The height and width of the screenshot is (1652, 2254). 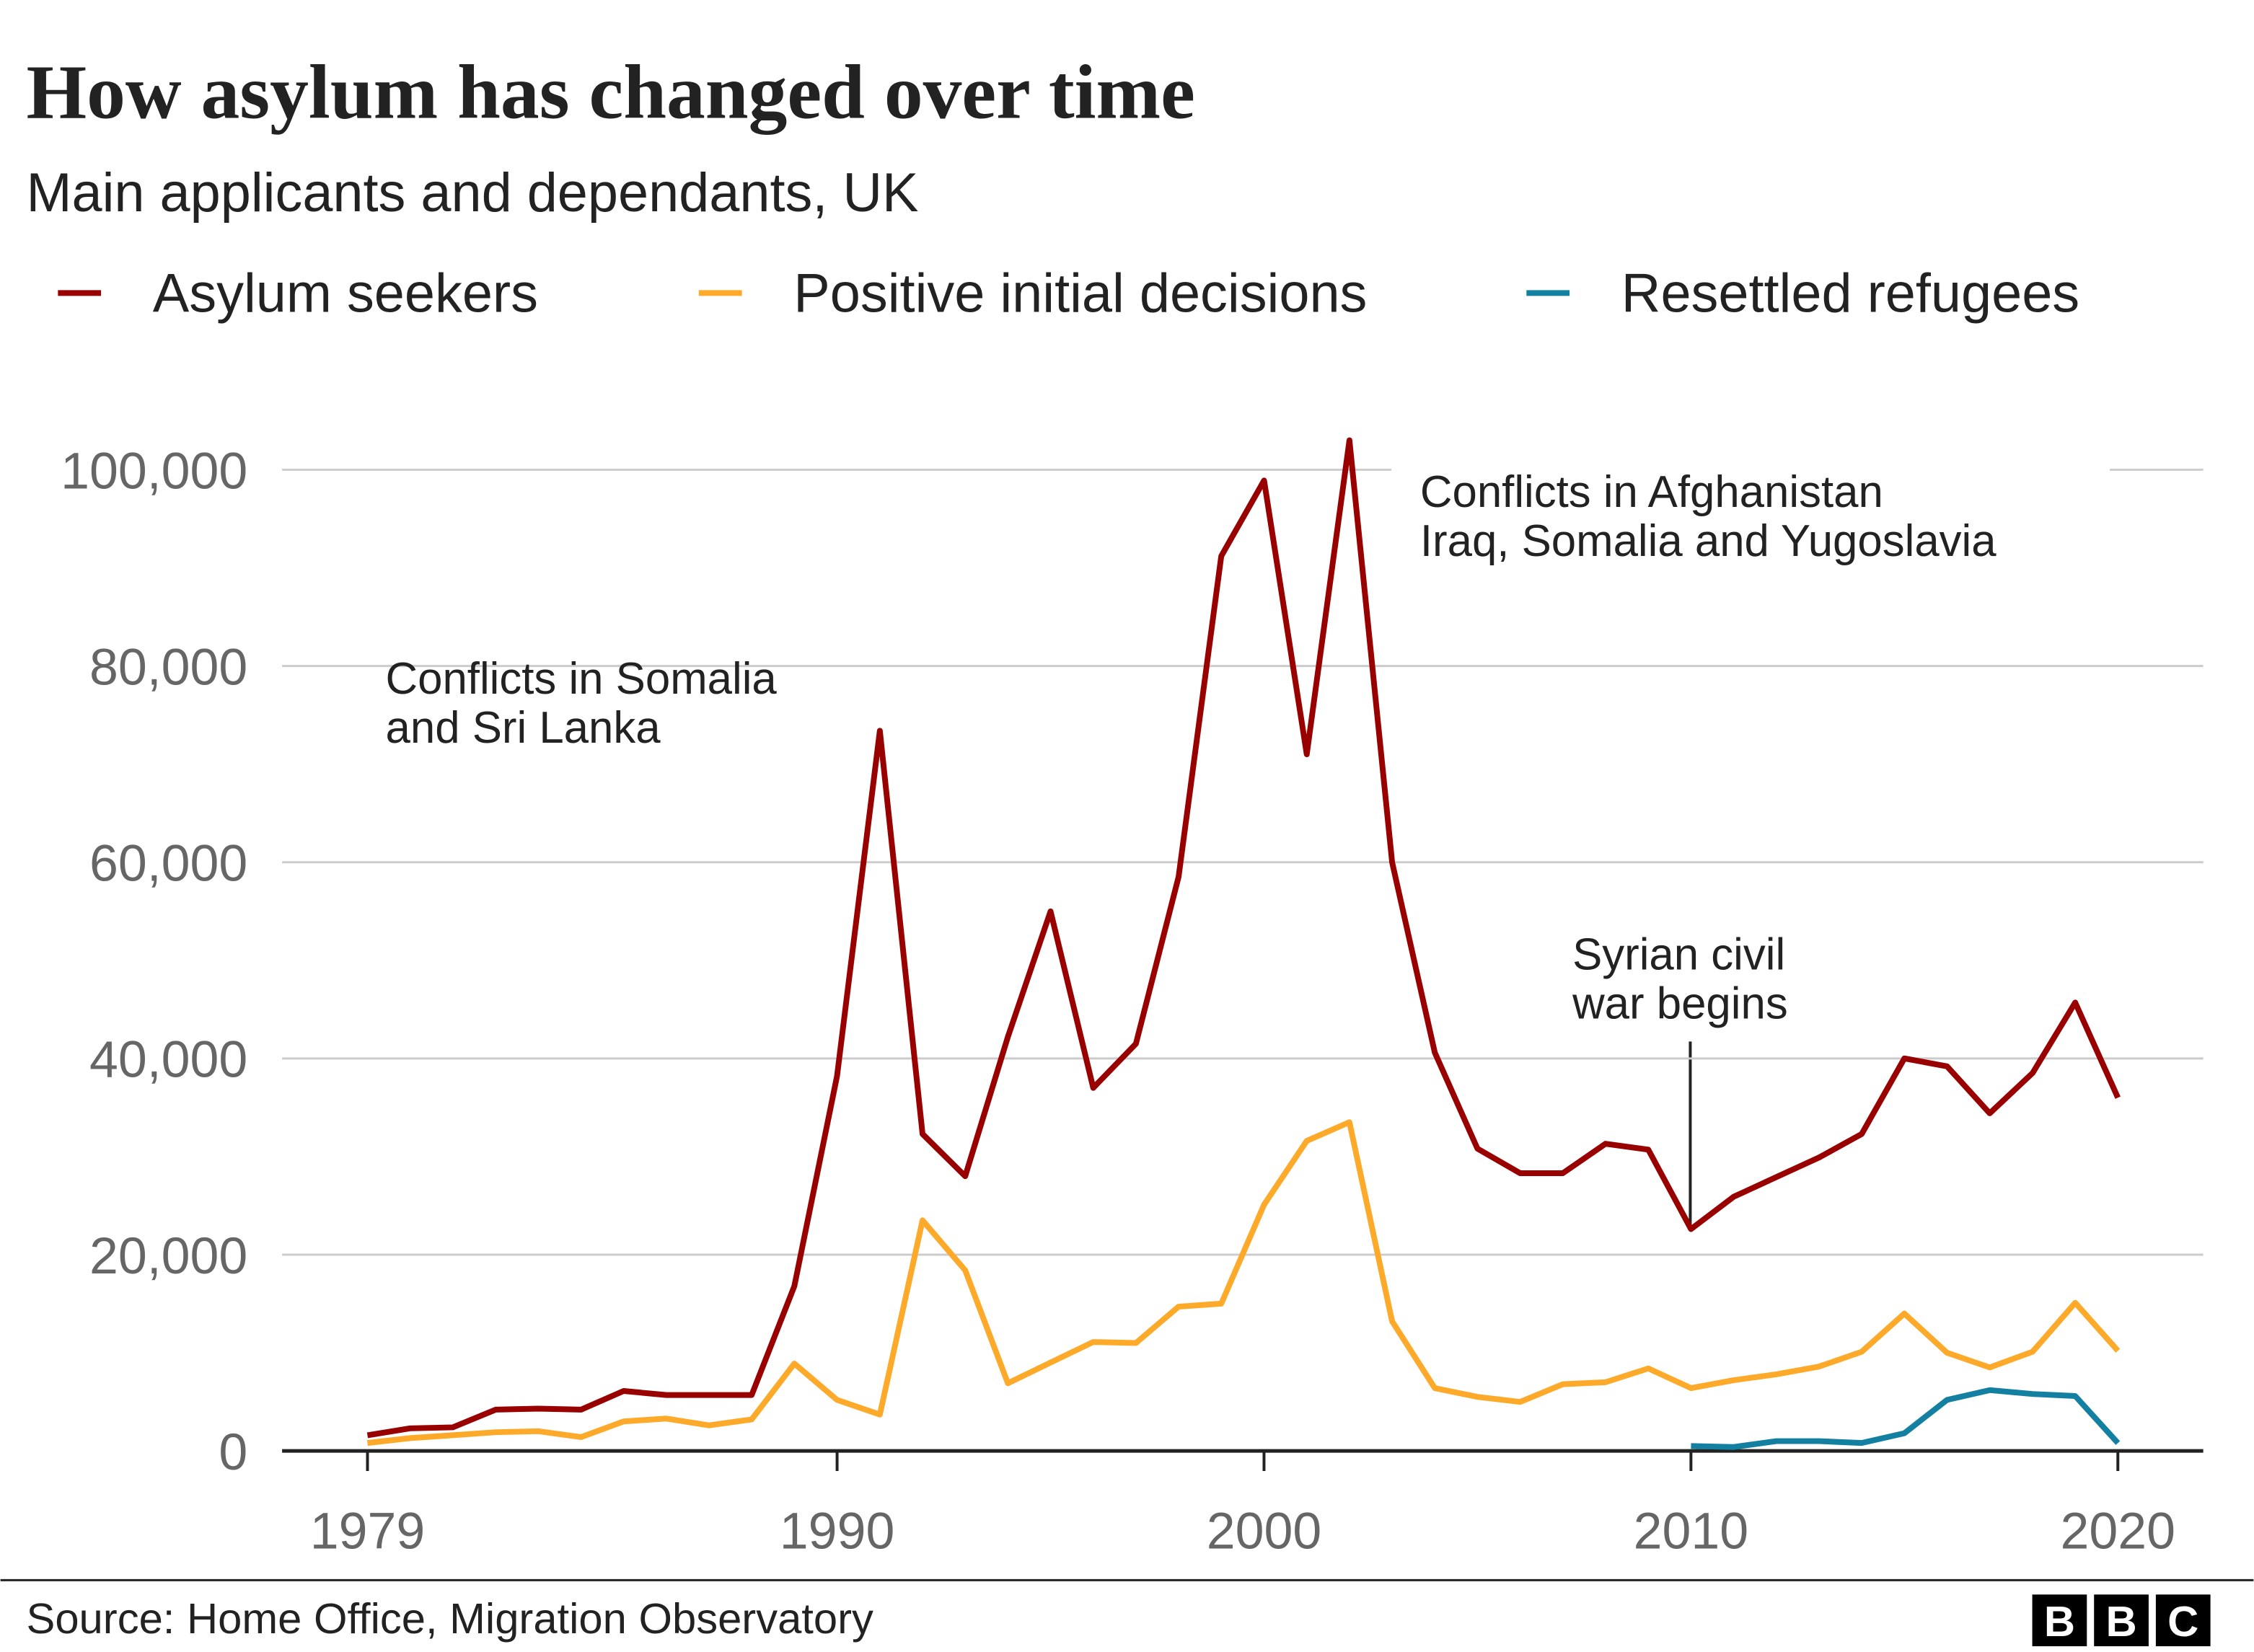 What do you see at coordinates (168, 1060) in the screenshot?
I see `y-tick-label: 40,000` at bounding box center [168, 1060].